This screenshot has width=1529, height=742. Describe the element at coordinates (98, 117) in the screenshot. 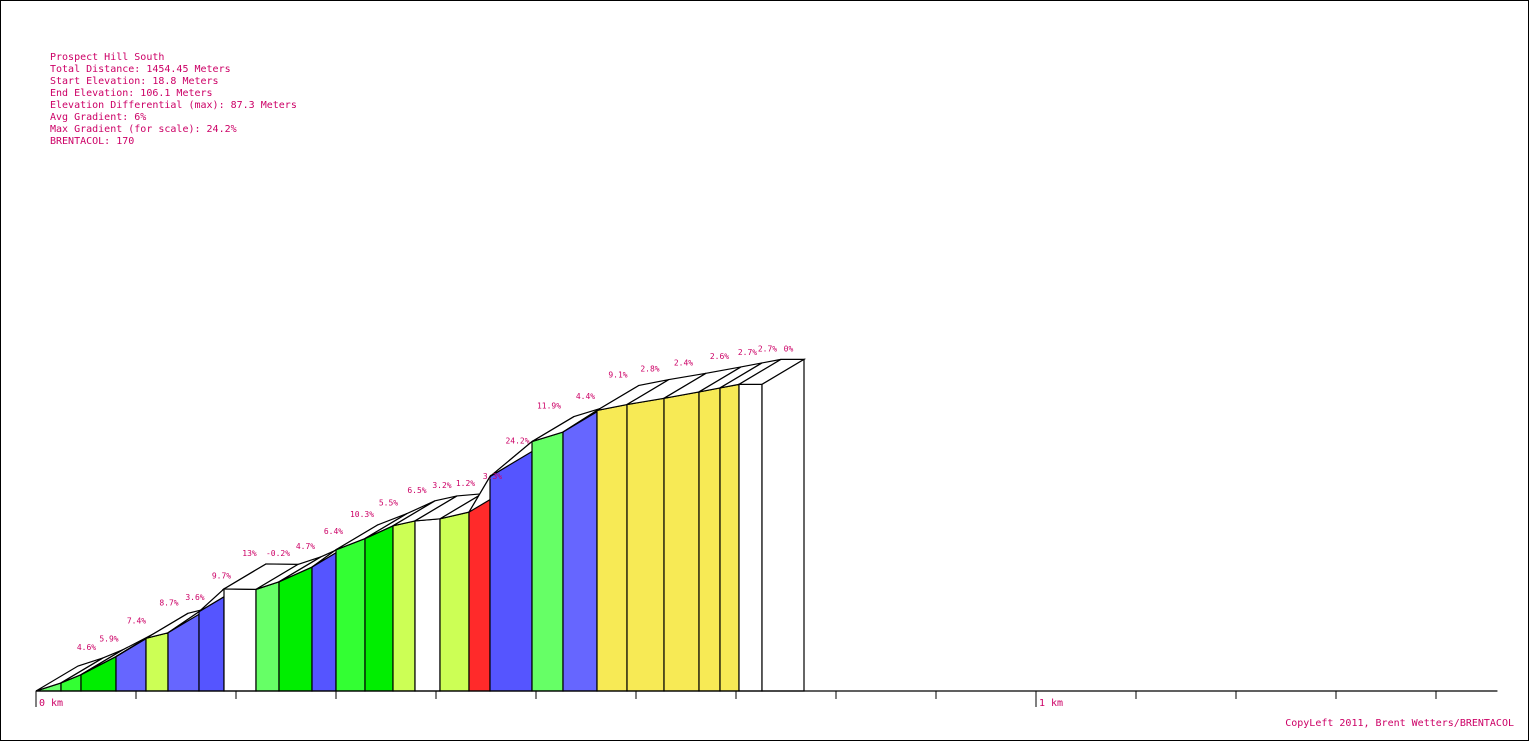

I see `avg-gradient: Avg Gradient: 6%` at that location.